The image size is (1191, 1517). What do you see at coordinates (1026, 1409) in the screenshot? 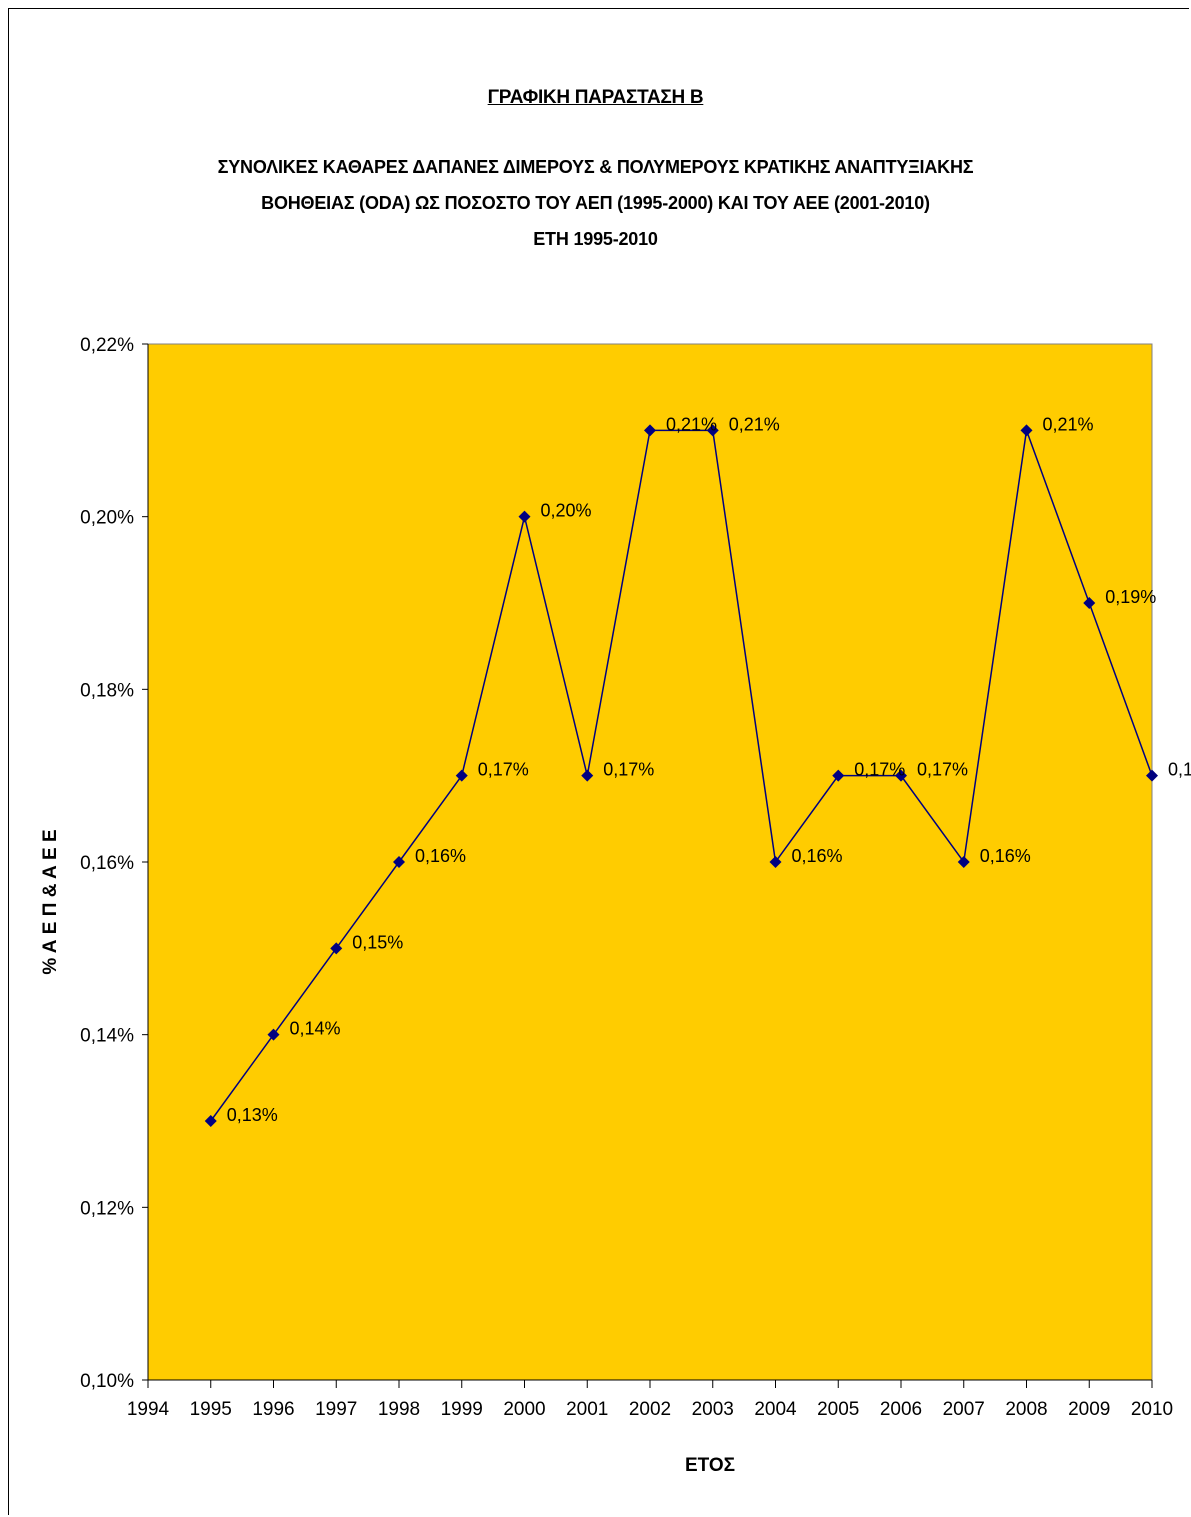
I see `x-tick-label: 2008` at bounding box center [1026, 1409].